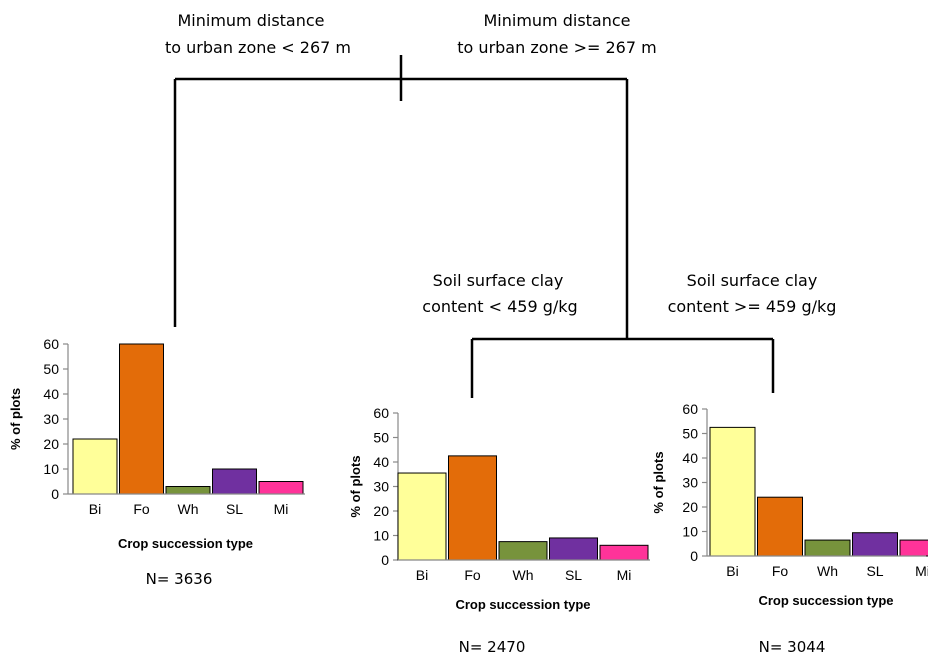  What do you see at coordinates (258, 47) in the screenshot?
I see `root-split-left-line2: to urban zone < 267 m` at bounding box center [258, 47].